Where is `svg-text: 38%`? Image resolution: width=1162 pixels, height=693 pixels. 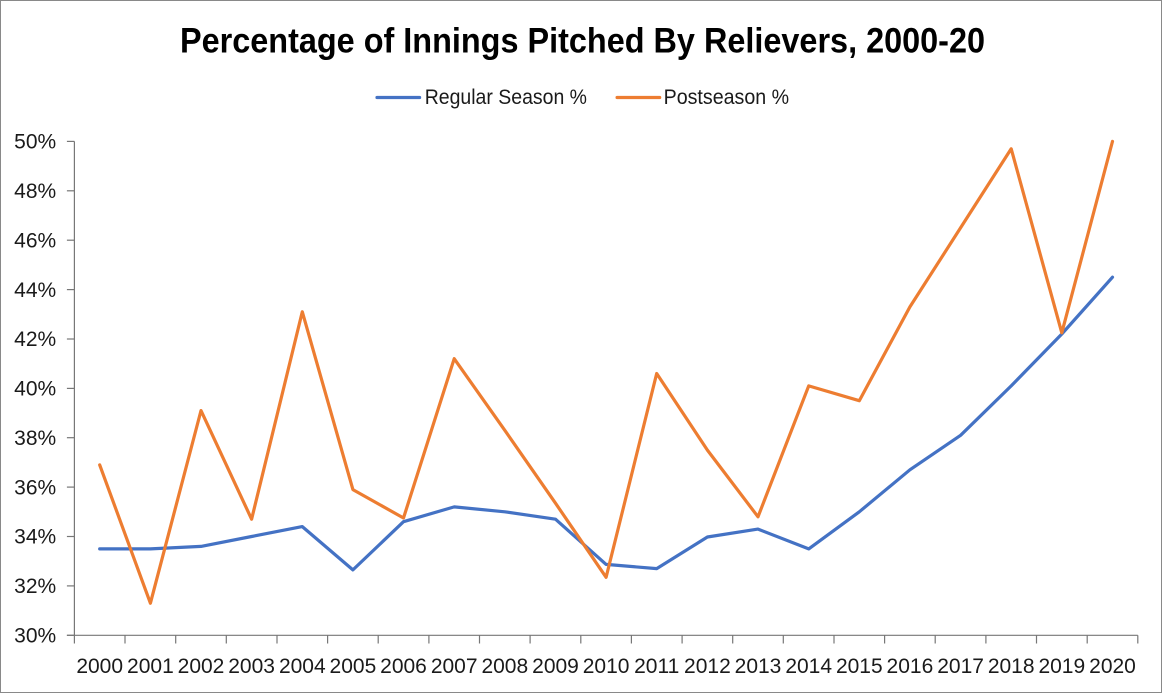 svg-text: 38% is located at coordinates (35, 438).